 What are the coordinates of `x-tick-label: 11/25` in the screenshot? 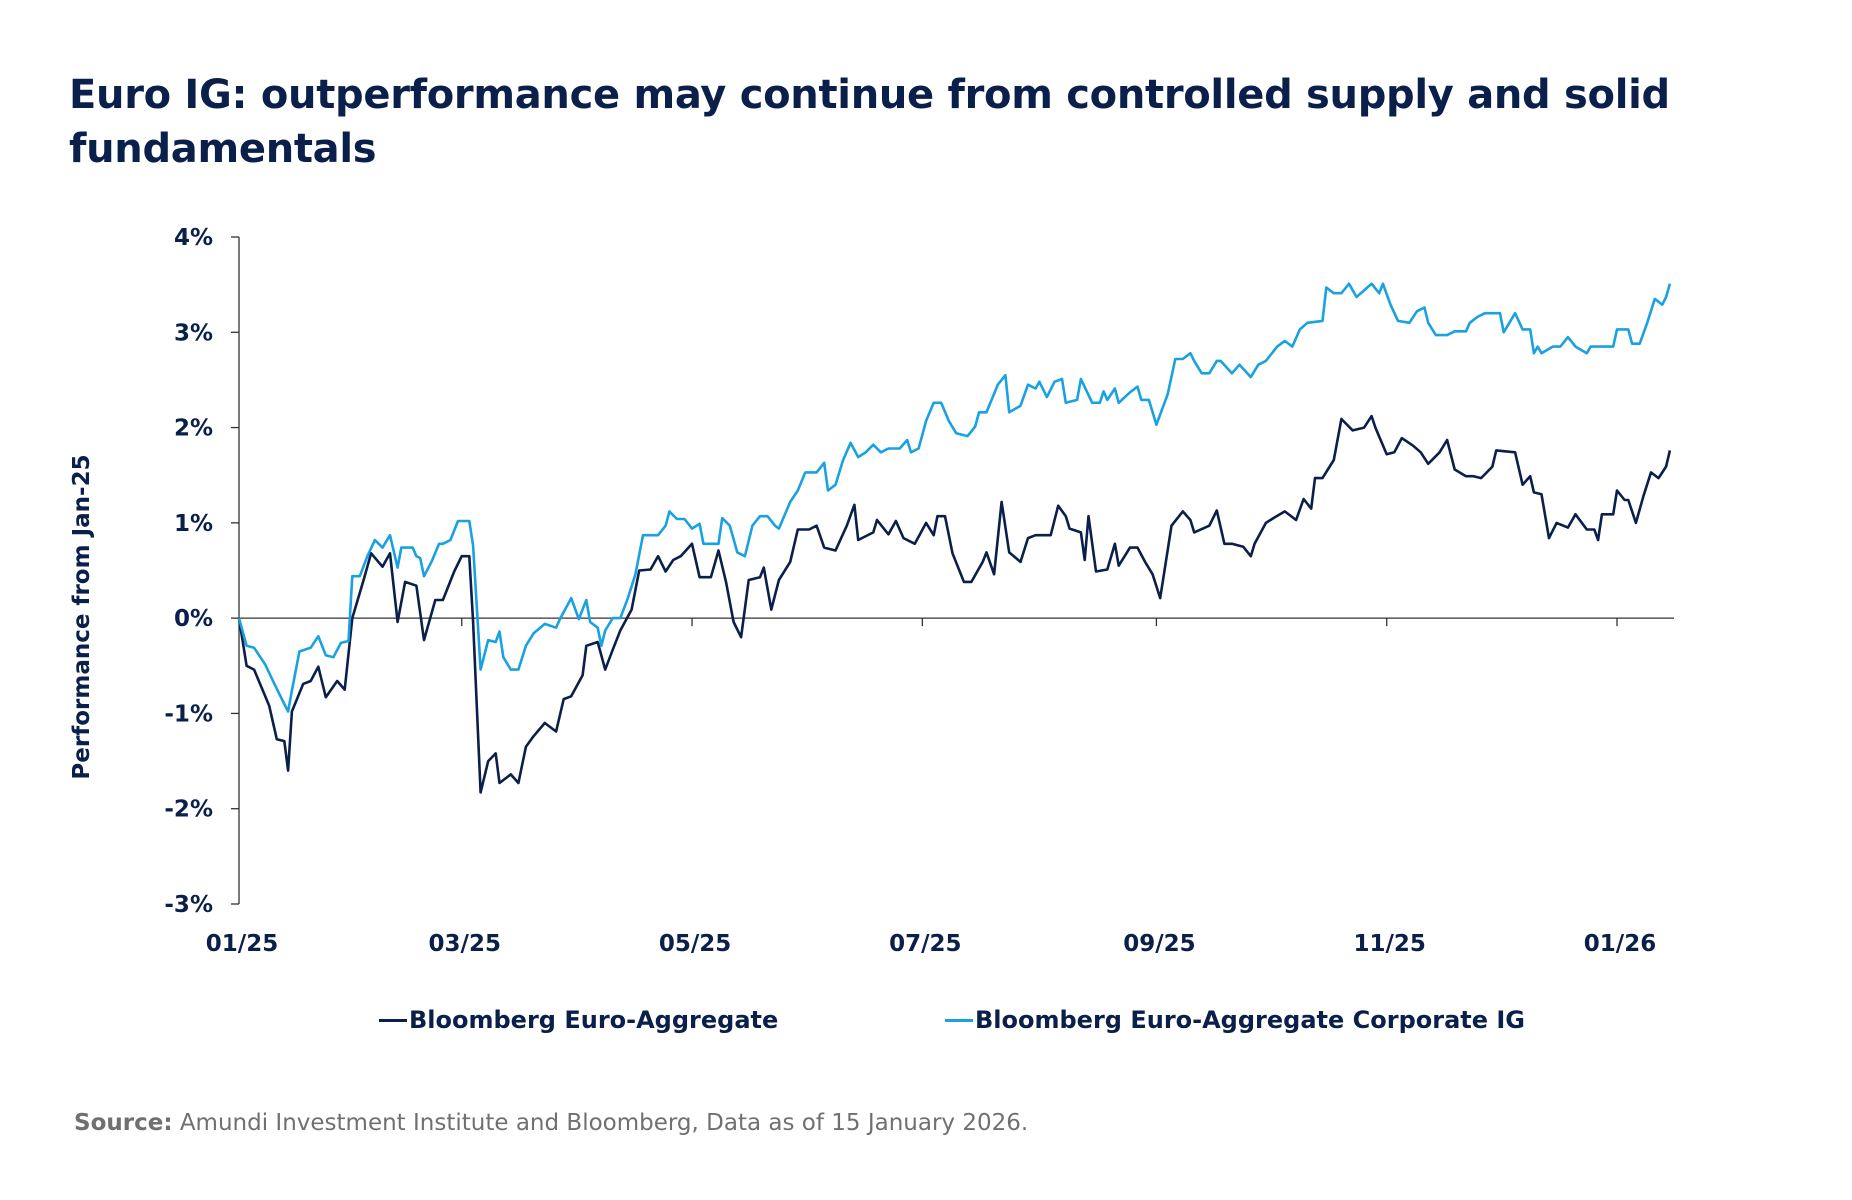 It's located at (1389, 944).